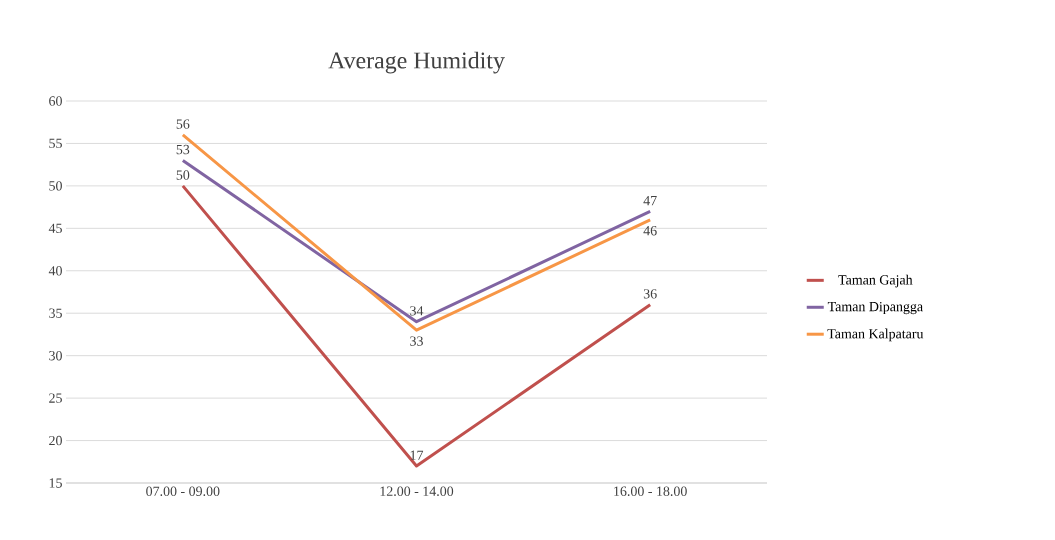  I want to click on data-label: 33, so click(416, 341).